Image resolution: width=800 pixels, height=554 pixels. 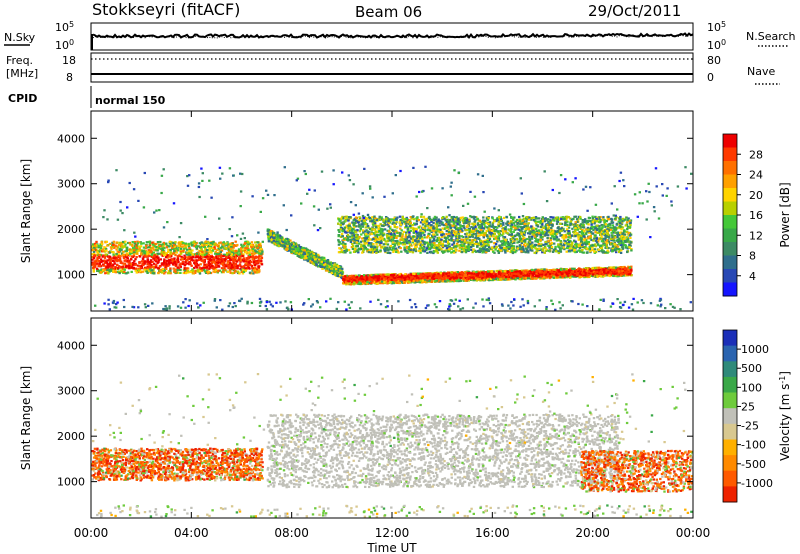 I want to click on freq-label-line2: [MHz], so click(x=22, y=73).